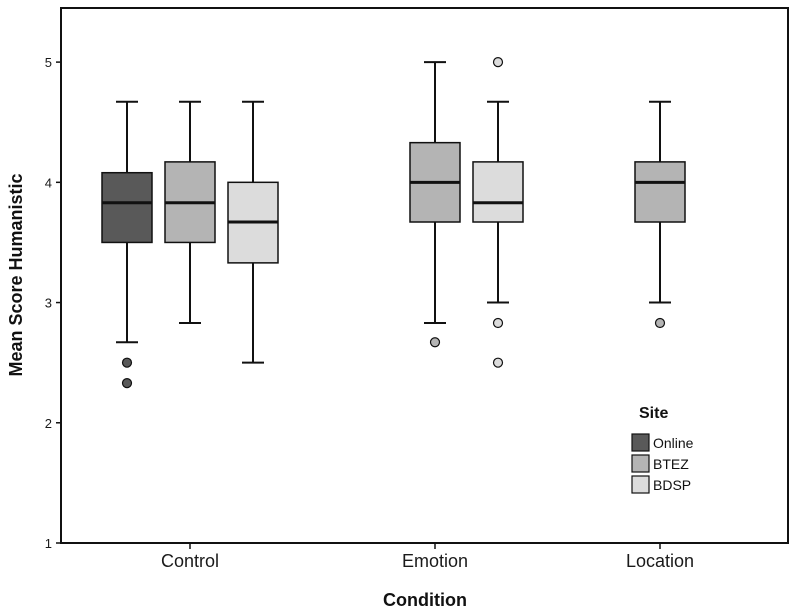 The image size is (791, 611). Describe the element at coordinates (640, 442) in the screenshot. I see `legend-swatch-online` at that location.